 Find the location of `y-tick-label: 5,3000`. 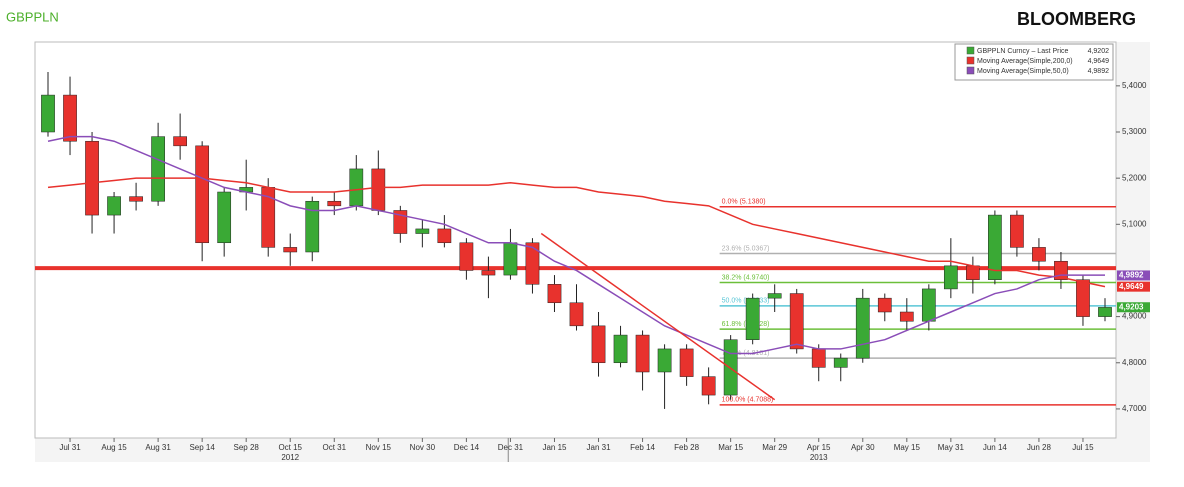

y-tick-label: 5,3000 is located at coordinates (1134, 131).